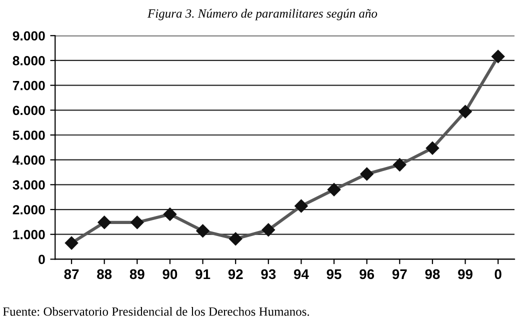 This screenshot has width=525, height=324. Describe the element at coordinates (41, 259) in the screenshot. I see `y-tick-label: 0` at that location.